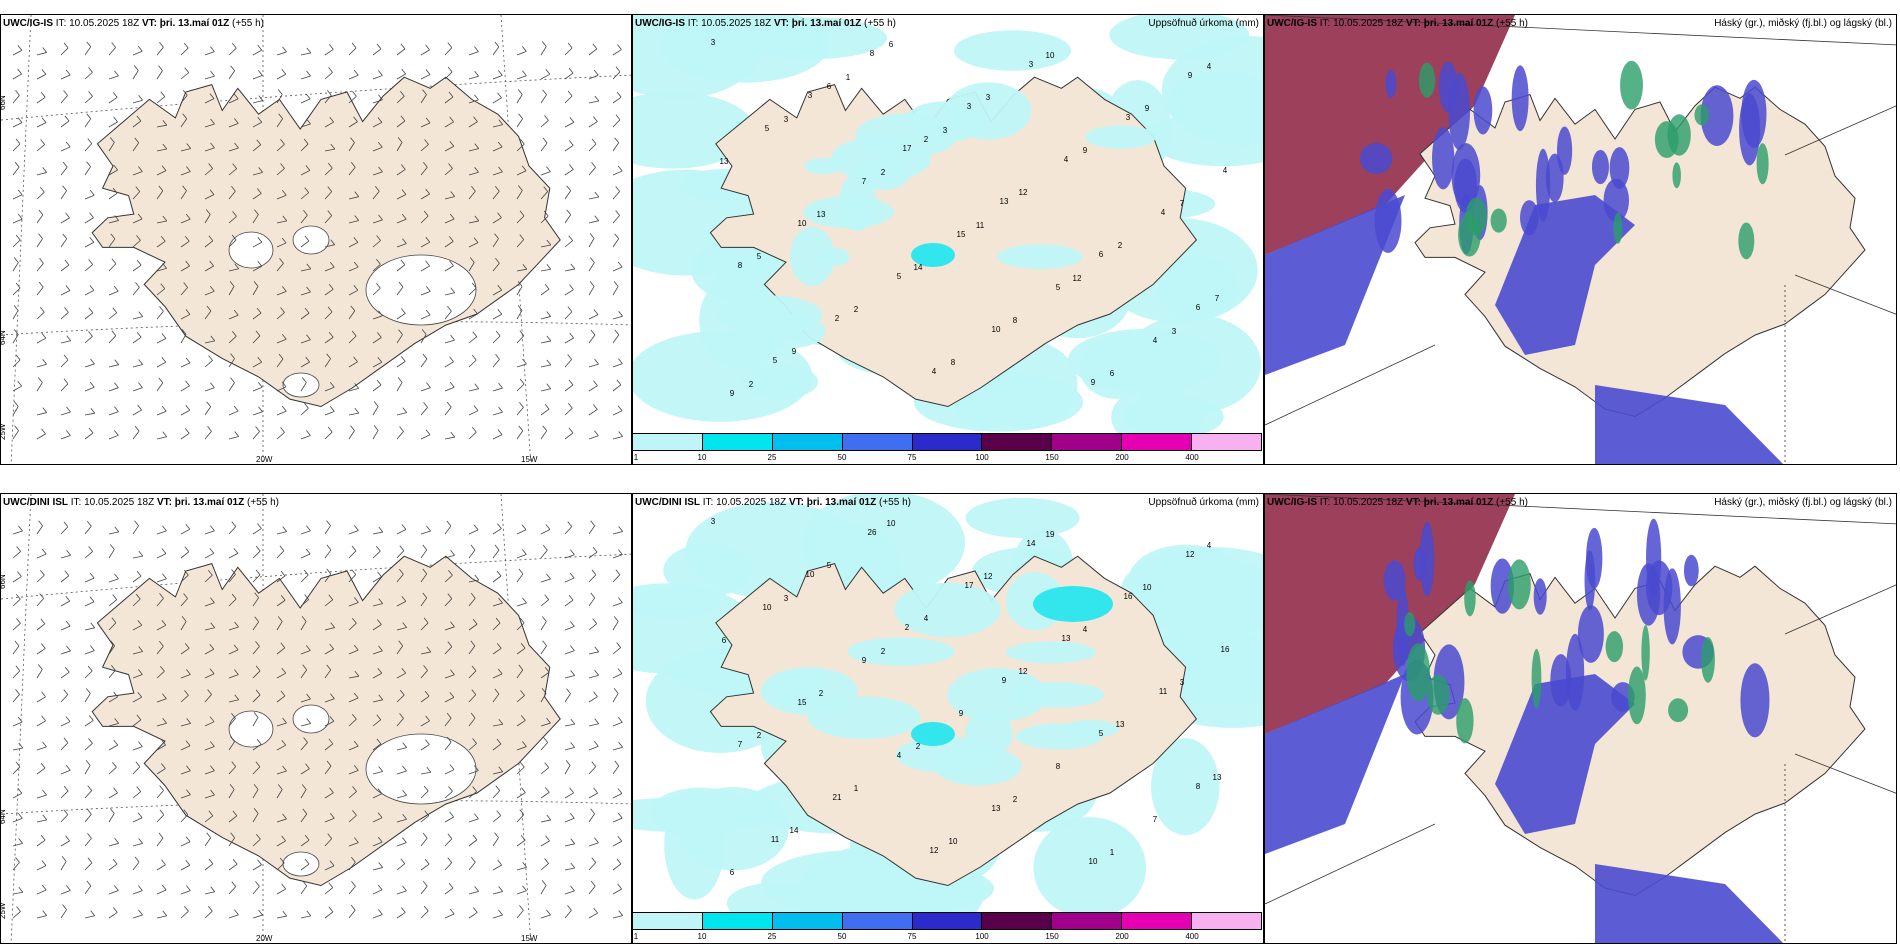 The image size is (1900, 950). Describe the element at coordinates (1073, 604) in the screenshot. I see `precip-area-heavy` at that location.